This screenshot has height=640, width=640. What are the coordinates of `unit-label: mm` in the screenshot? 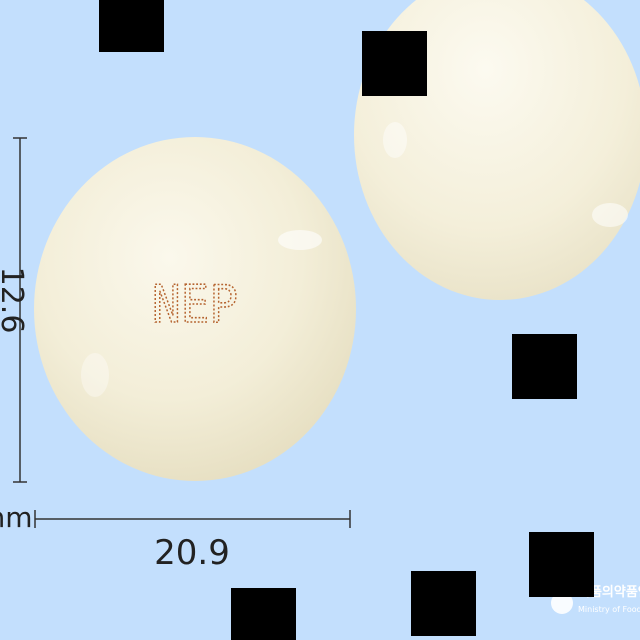 It's located at (16, 517).